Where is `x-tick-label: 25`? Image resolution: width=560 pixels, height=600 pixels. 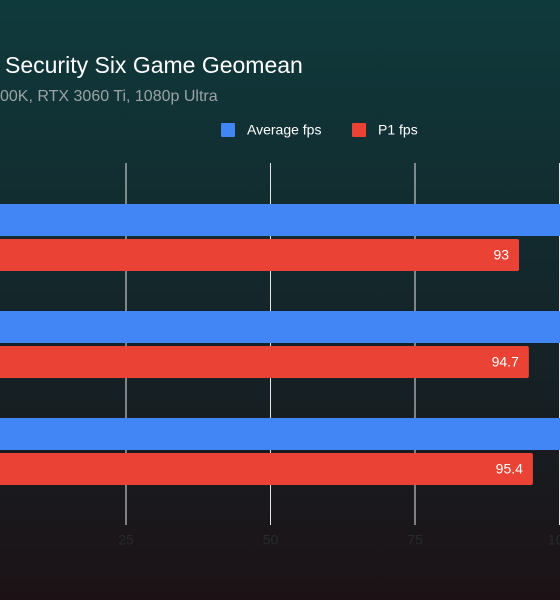
x-tick-label: 25 is located at coordinates (126, 540).